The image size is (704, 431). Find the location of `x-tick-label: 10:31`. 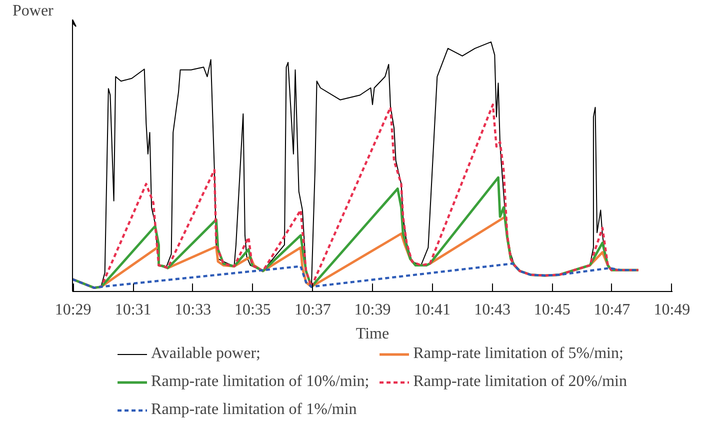

x-tick-label: 10:31 is located at coordinates (133, 310).